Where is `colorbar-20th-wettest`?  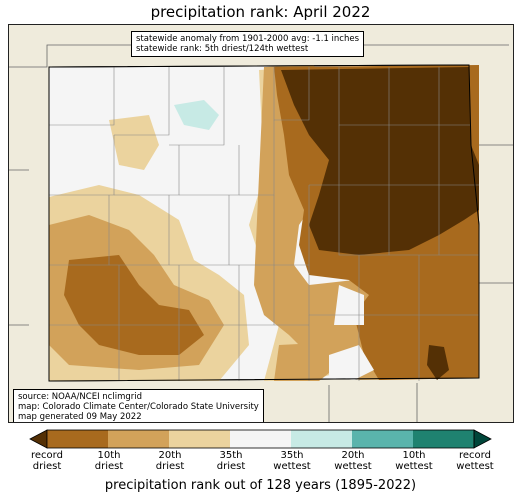 colorbar-20th-wettest is located at coordinates (382, 439).